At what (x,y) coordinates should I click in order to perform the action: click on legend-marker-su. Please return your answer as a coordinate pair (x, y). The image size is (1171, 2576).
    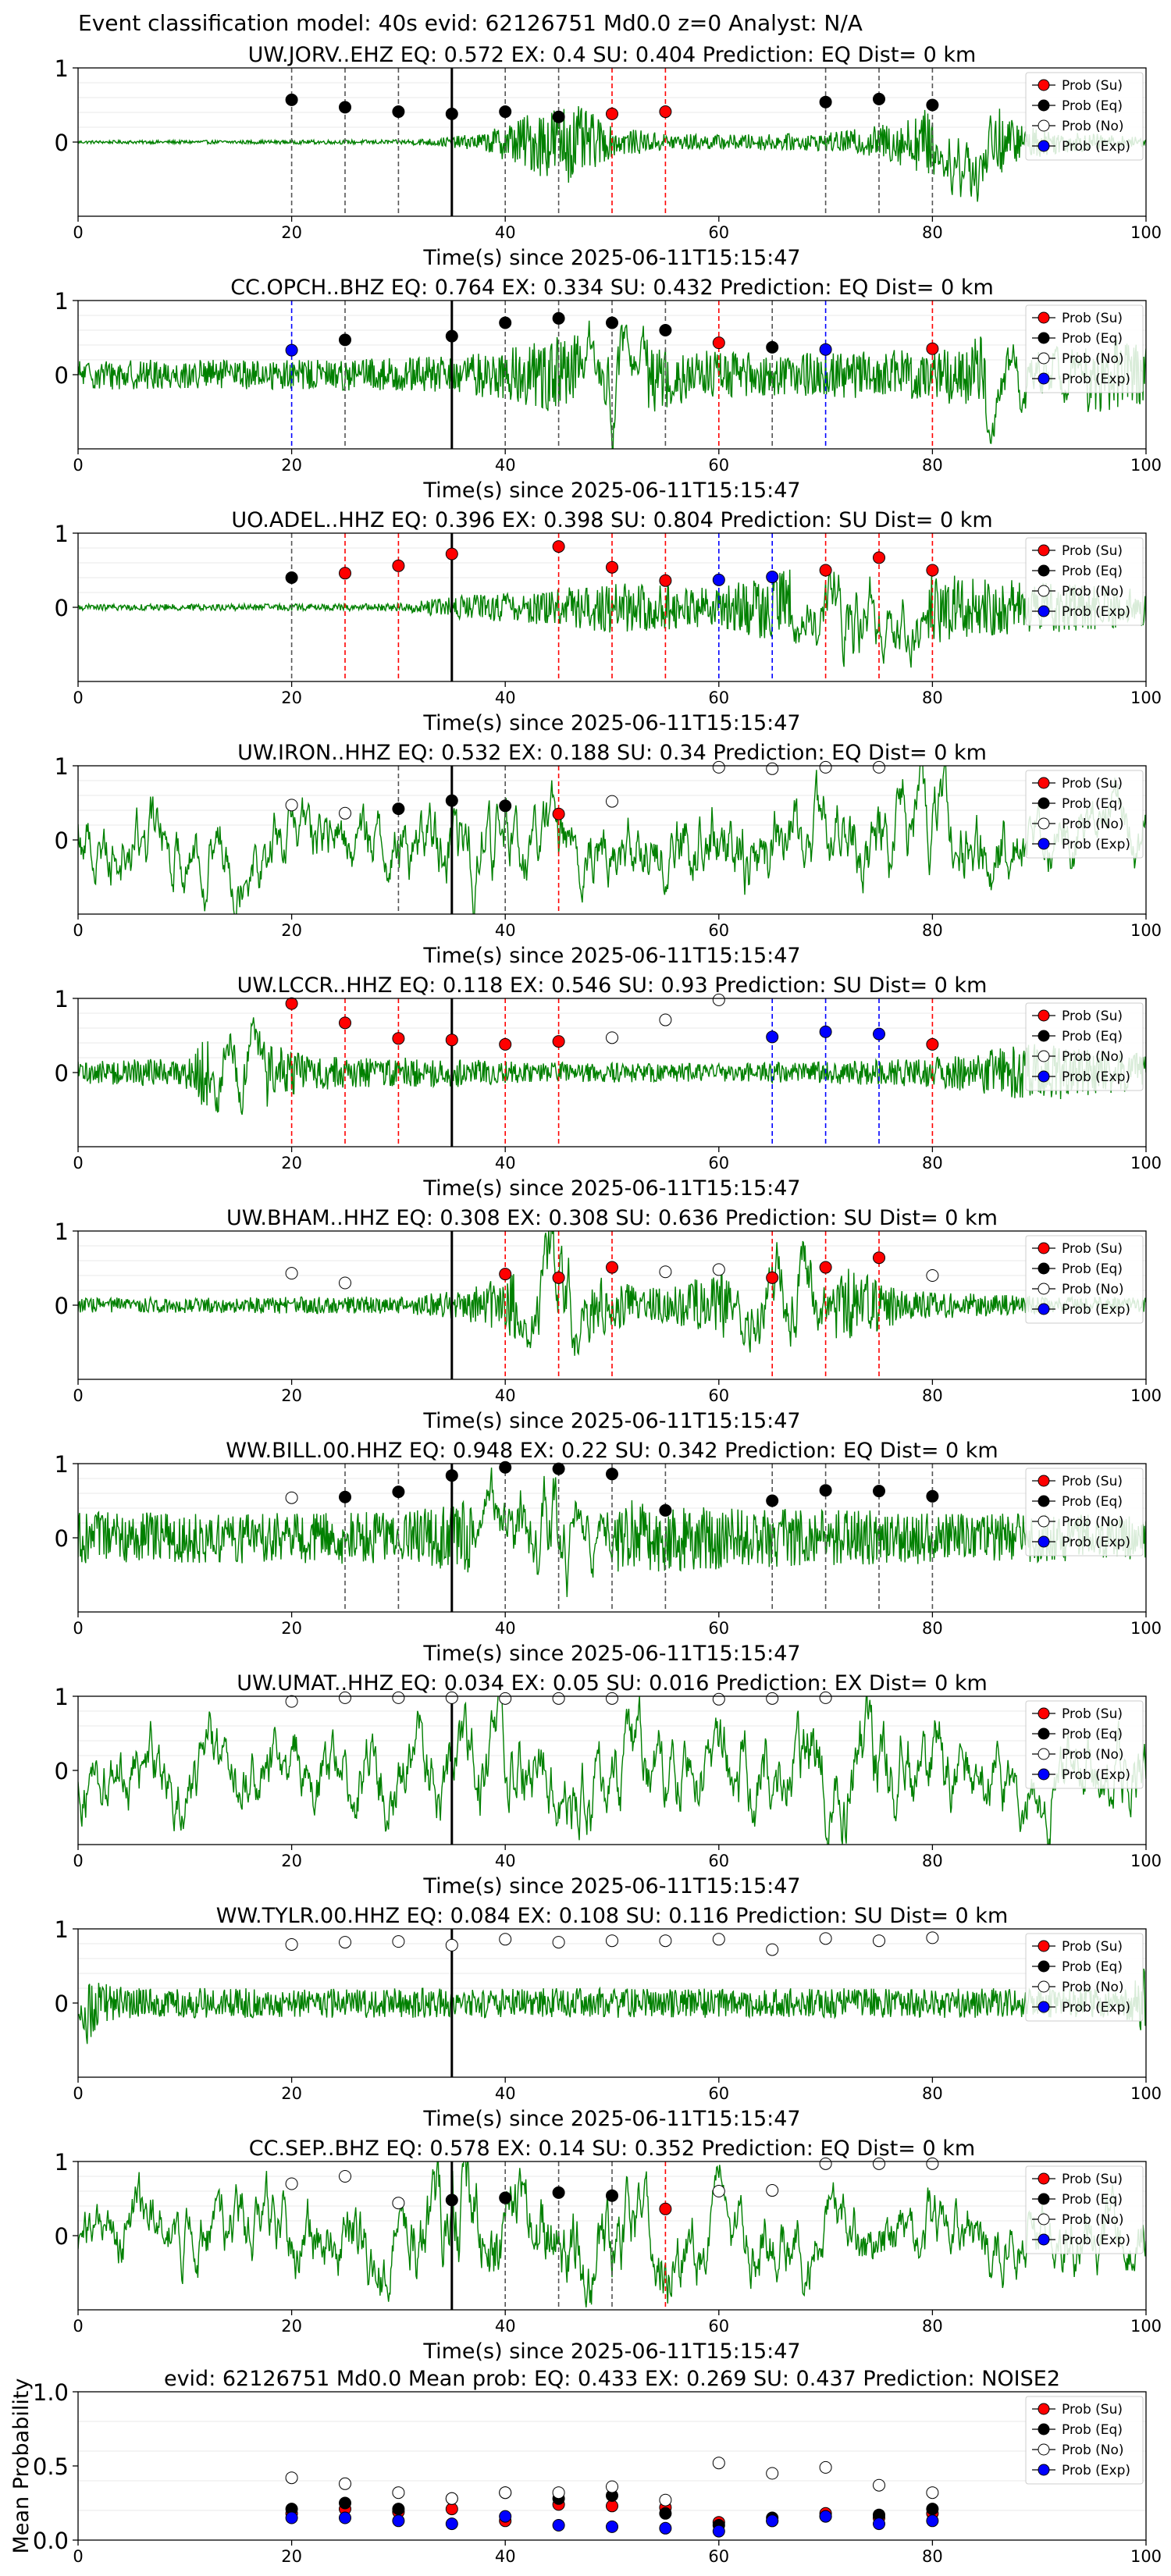
    Looking at the image, I should click on (1044, 1248).